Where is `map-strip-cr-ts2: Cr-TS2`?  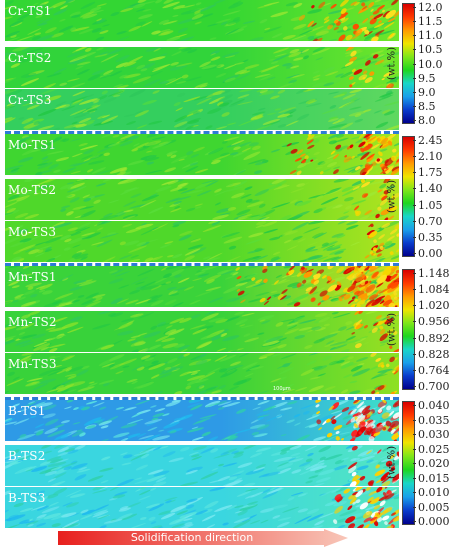 map-strip-cr-ts2: Cr-TS2 is located at coordinates (202, 67).